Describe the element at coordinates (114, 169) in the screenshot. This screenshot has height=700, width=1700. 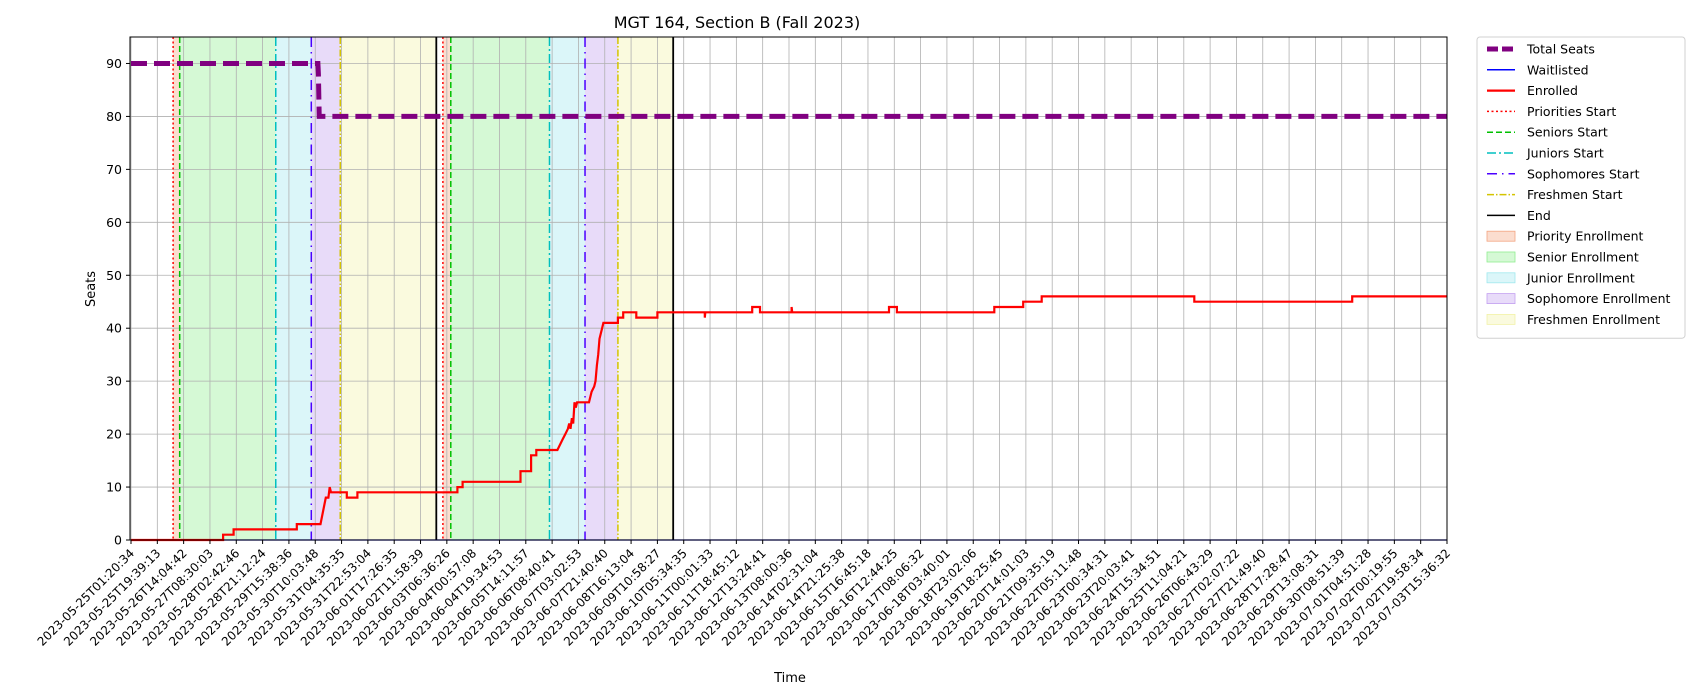
I see `y-tick-label-70: 70` at that location.